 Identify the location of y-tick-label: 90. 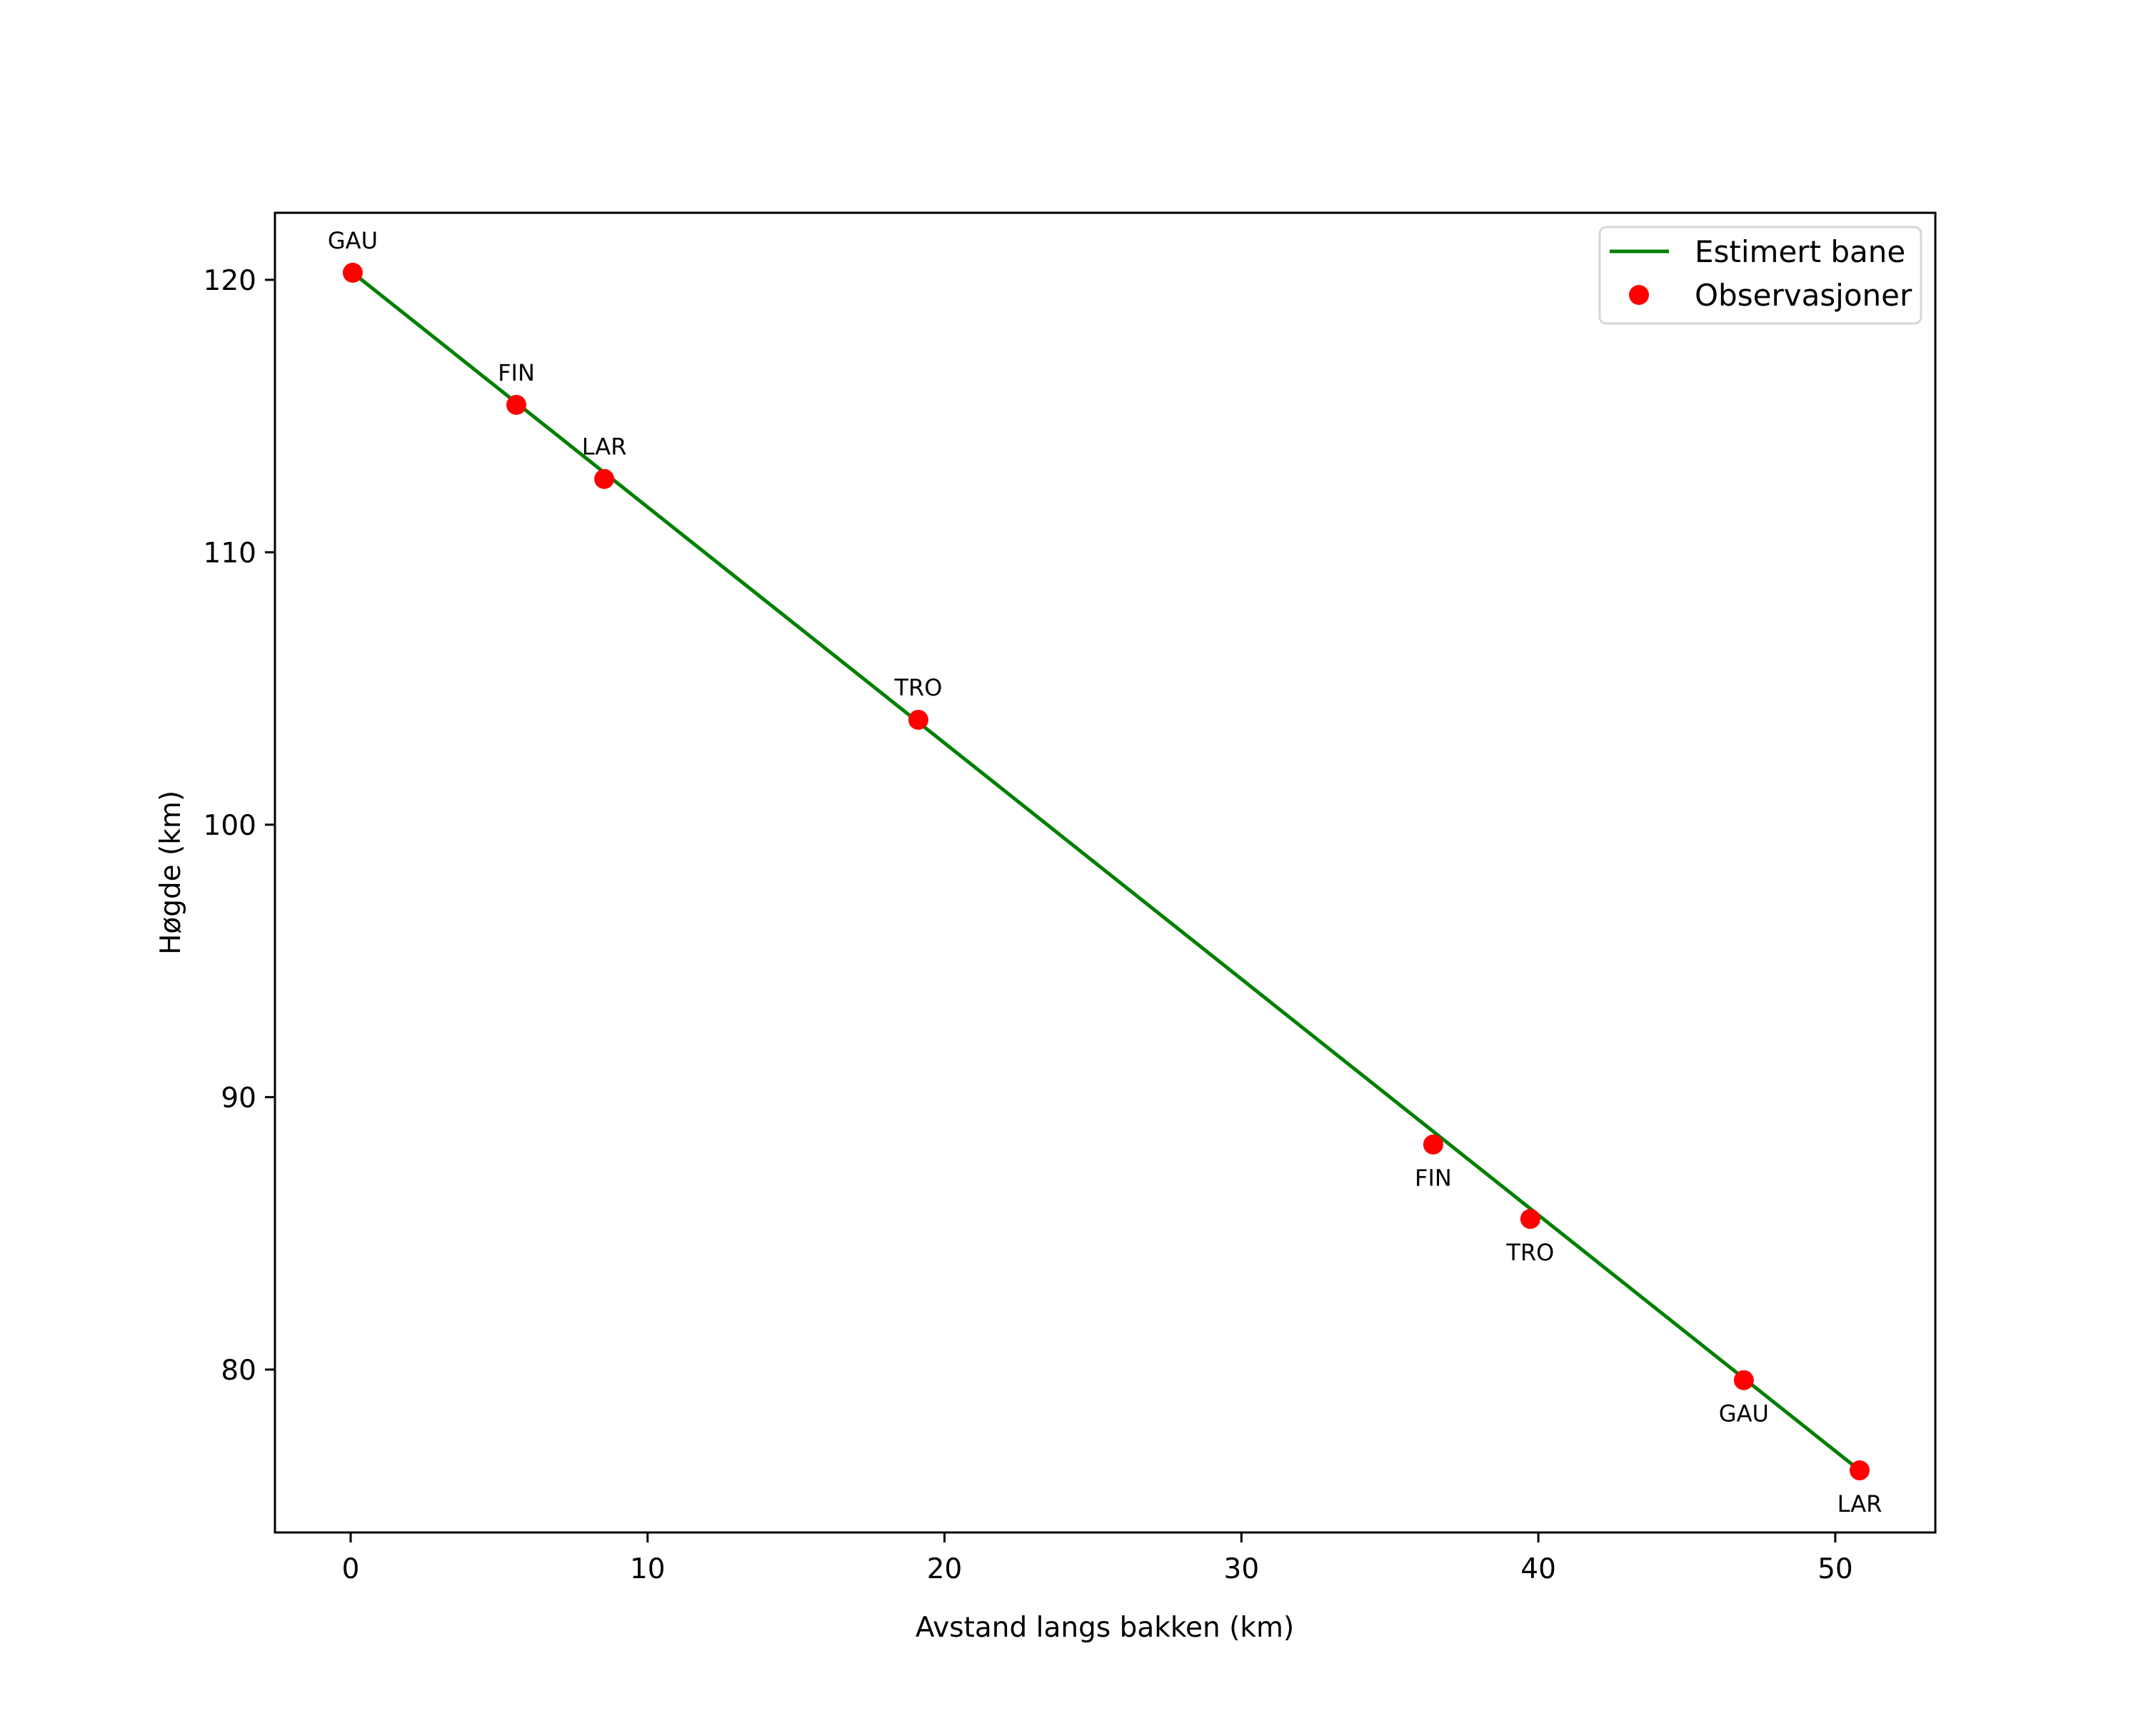
(239, 1098).